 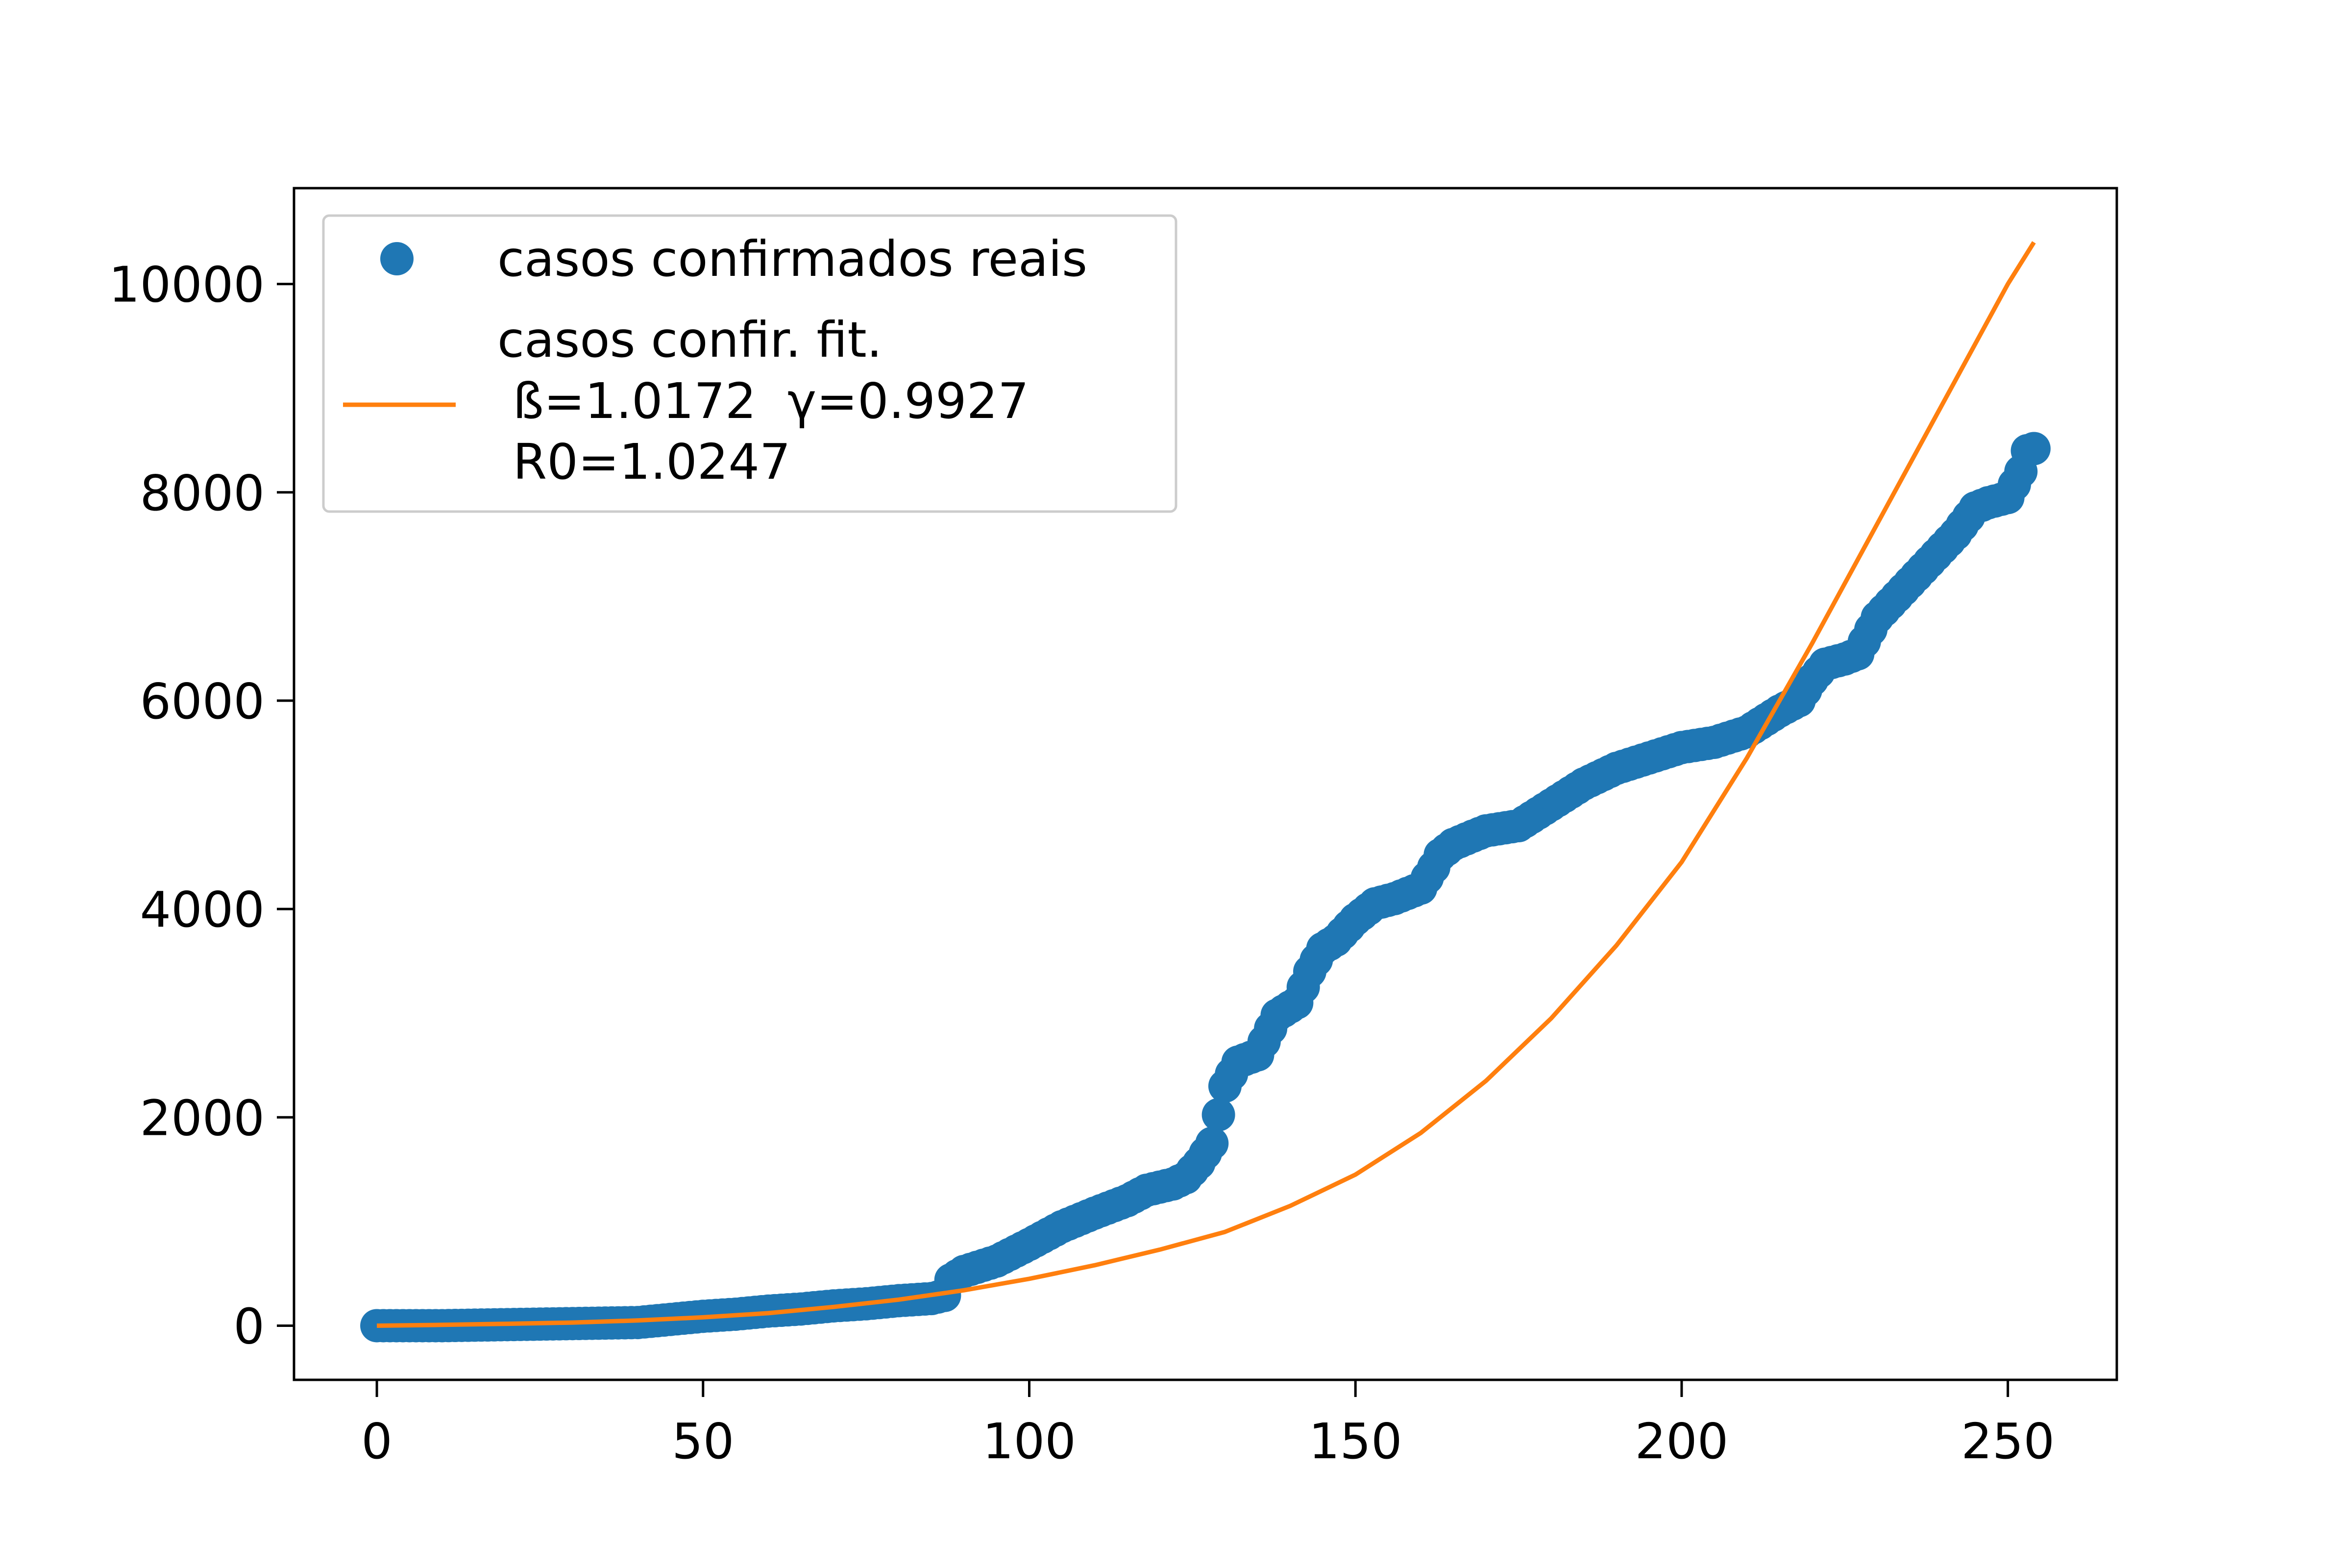 I want to click on y-tick-label: 0, so click(x=249, y=1326).